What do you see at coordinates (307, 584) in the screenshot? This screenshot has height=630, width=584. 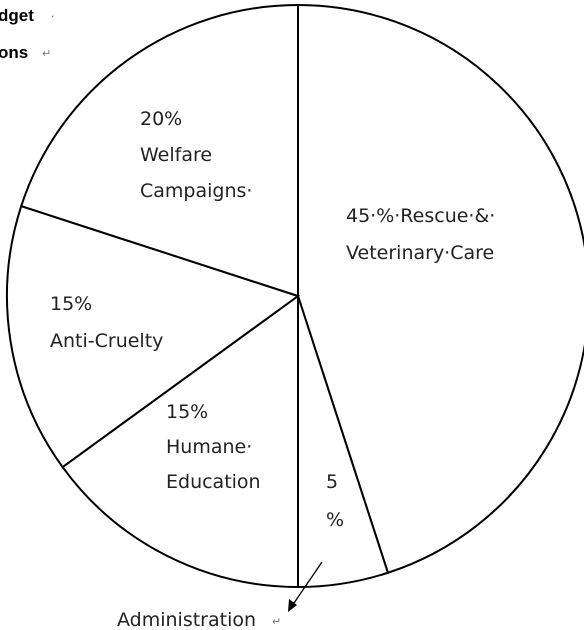 I see `administration-callout-arrow` at bounding box center [307, 584].